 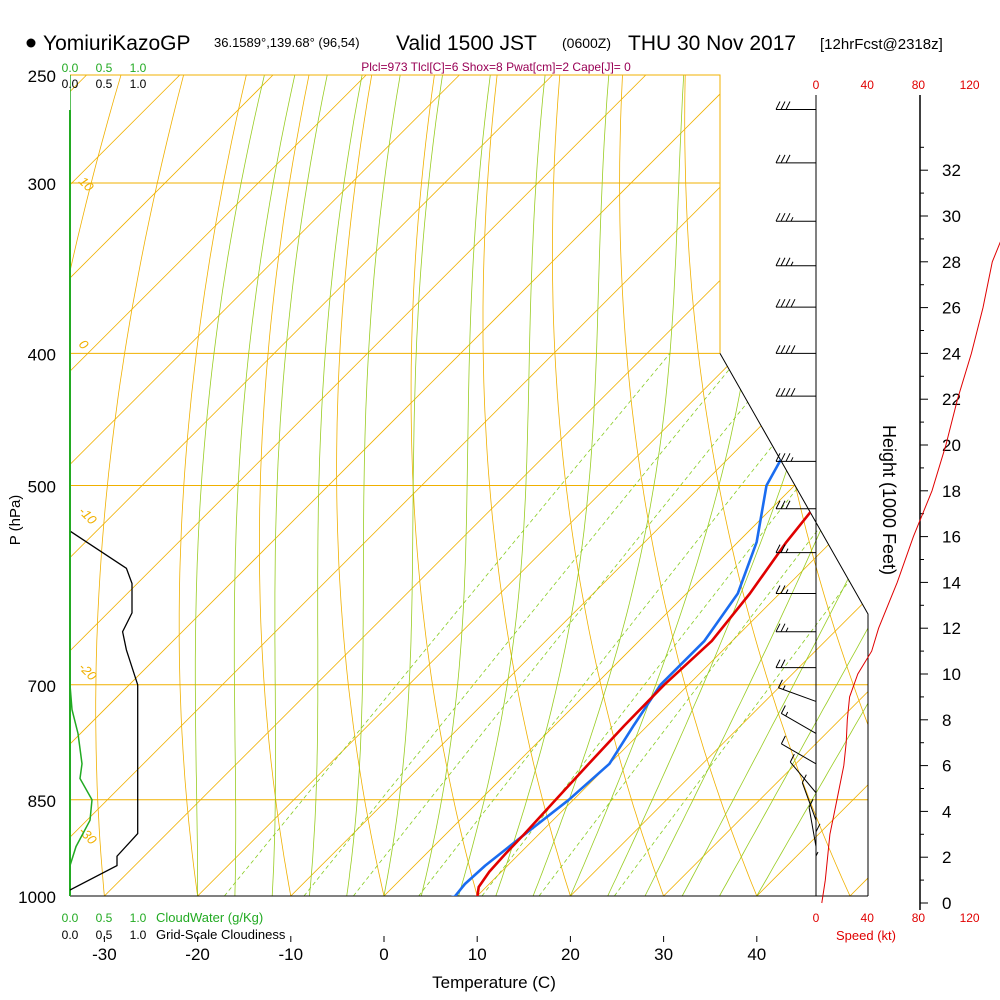 What do you see at coordinates (42, 76) in the screenshot?
I see `pressure-tick-label: 250` at bounding box center [42, 76].